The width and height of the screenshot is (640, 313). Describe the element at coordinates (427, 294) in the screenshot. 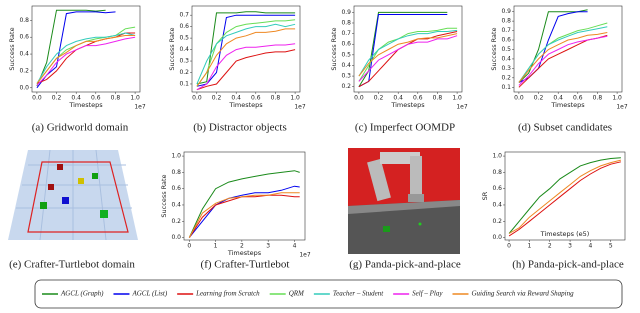

I see `legend-label: Self – Play` at that location.